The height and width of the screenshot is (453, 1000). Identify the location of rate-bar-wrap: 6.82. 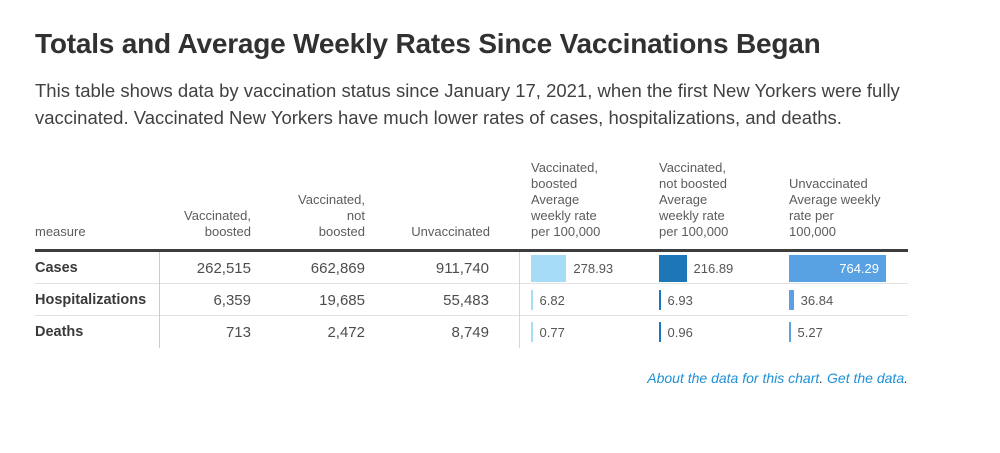
(589, 300).